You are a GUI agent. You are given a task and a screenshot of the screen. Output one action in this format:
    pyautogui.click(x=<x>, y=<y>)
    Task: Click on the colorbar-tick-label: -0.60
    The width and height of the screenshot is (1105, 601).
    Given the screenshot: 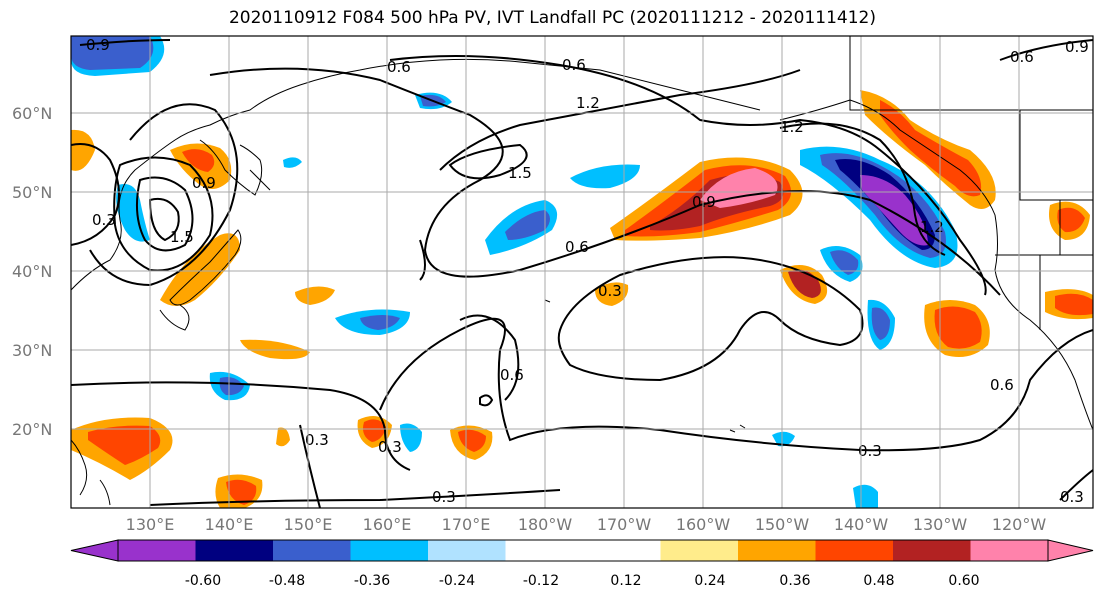 What is the action you would take?
    pyautogui.click(x=203, y=581)
    